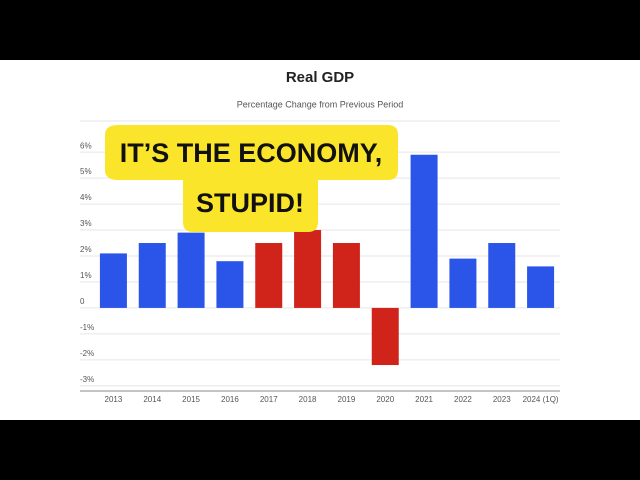 The width and height of the screenshot is (640, 480). I want to click on annotation: IT’S THE ECONOMY, STUPID!, so click(251, 178).